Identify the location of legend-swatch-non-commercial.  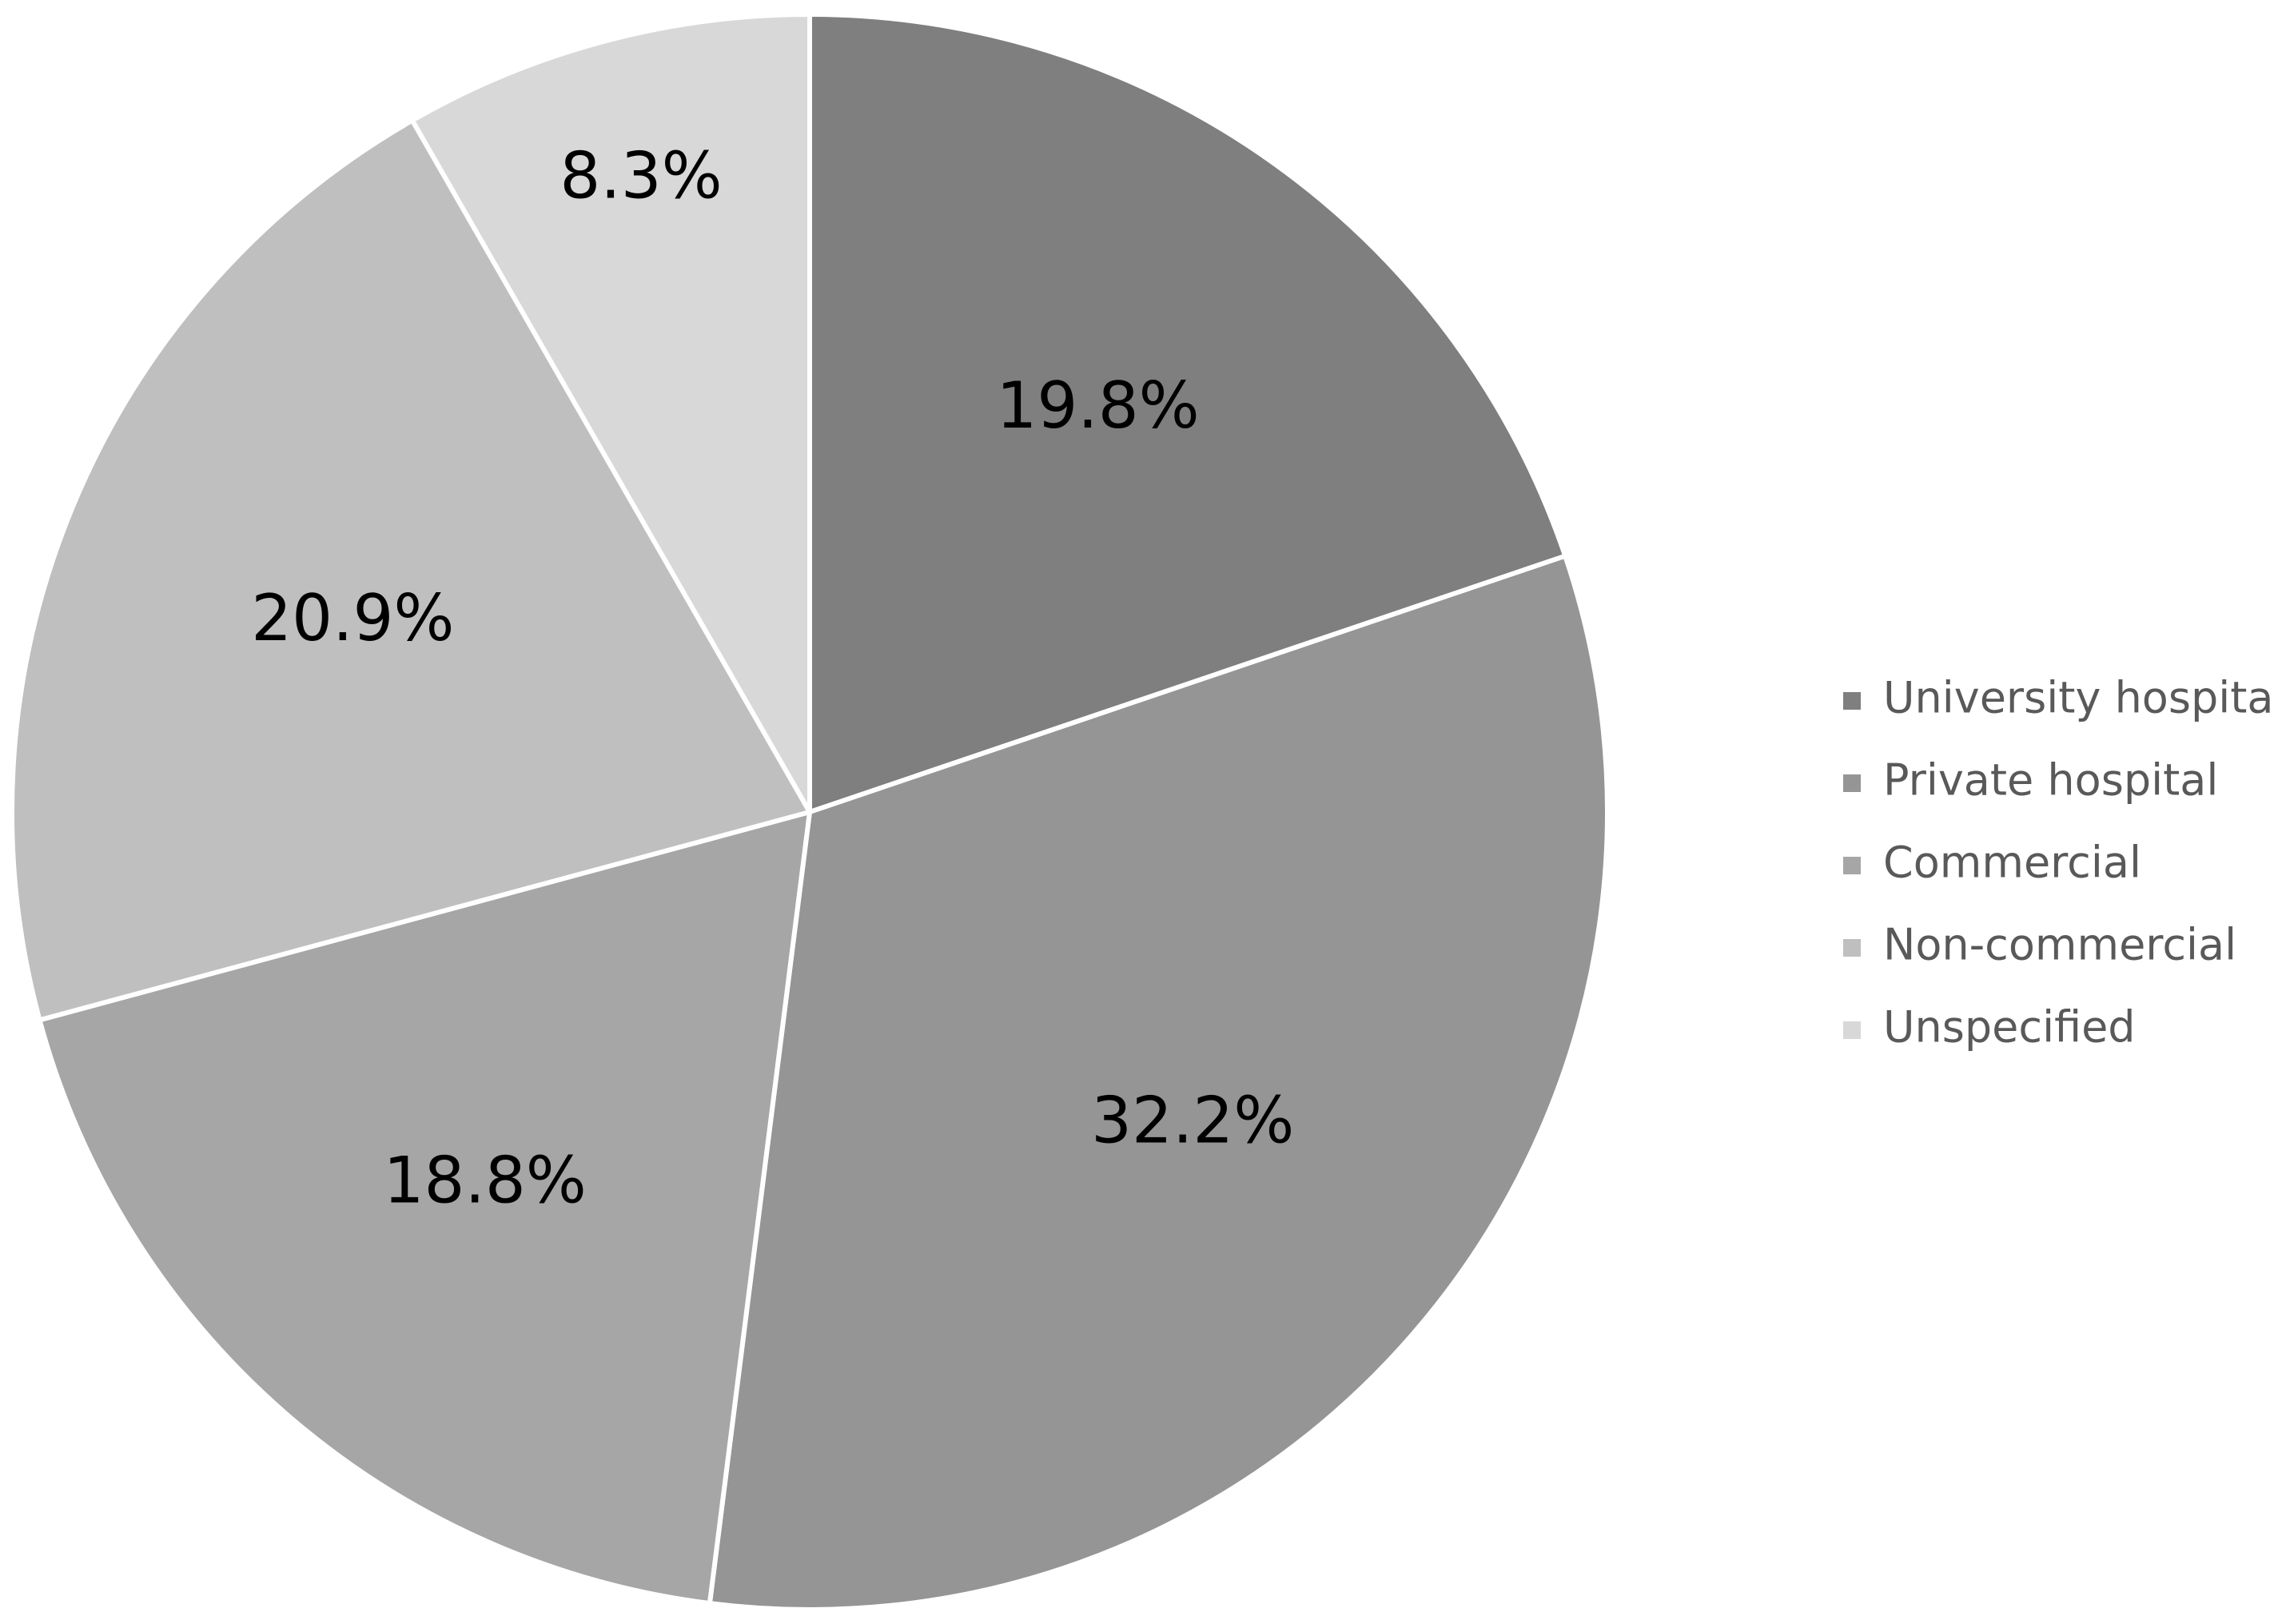
(1852, 948).